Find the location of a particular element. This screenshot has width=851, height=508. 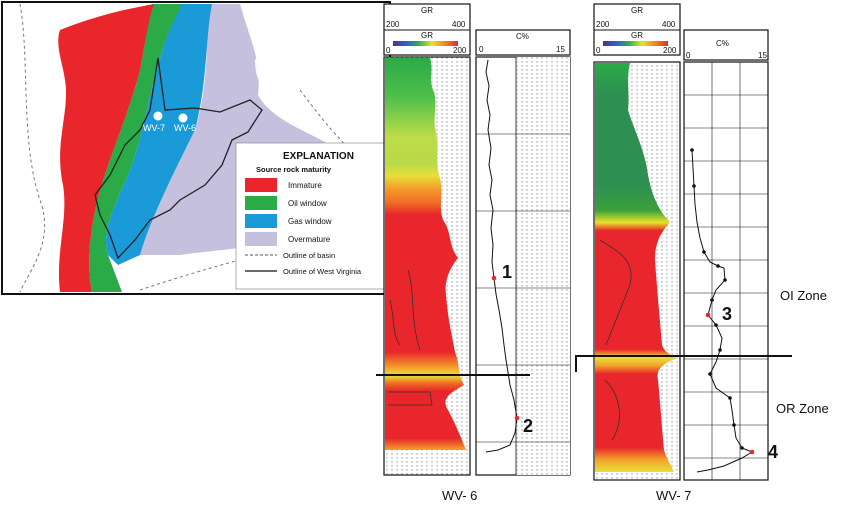

legend-label-overmature: Overmature is located at coordinates (309, 239).